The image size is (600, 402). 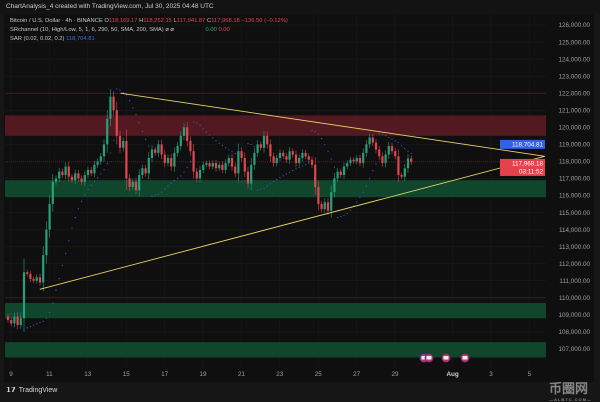 What do you see at coordinates (175, 21) in the screenshot?
I see `low-label: L` at bounding box center [175, 21].